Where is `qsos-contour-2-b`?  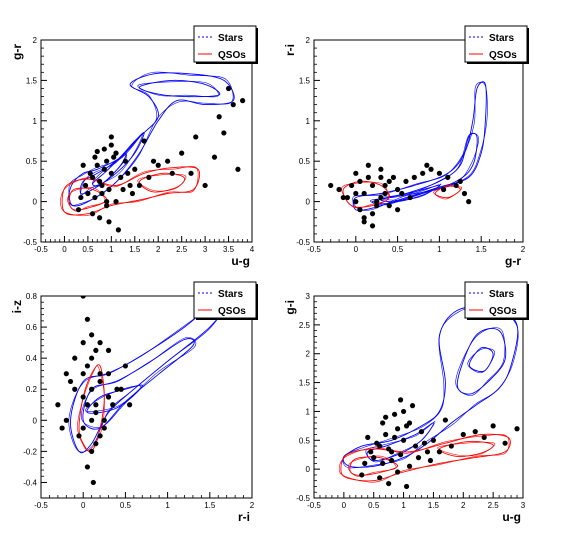
qsos-contour-2-b is located at coordinates (466, 449).